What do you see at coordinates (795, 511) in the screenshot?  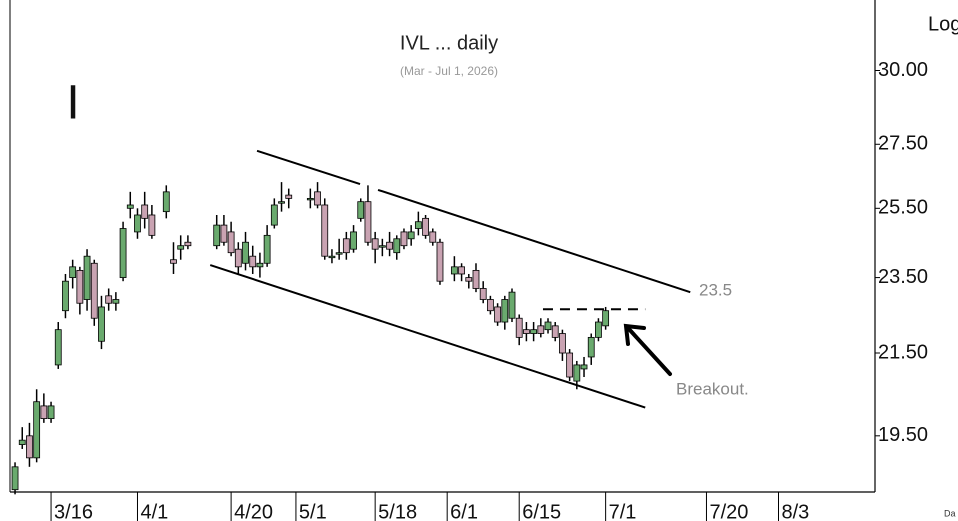 I see `x-tick-label: 8/3` at bounding box center [795, 511].